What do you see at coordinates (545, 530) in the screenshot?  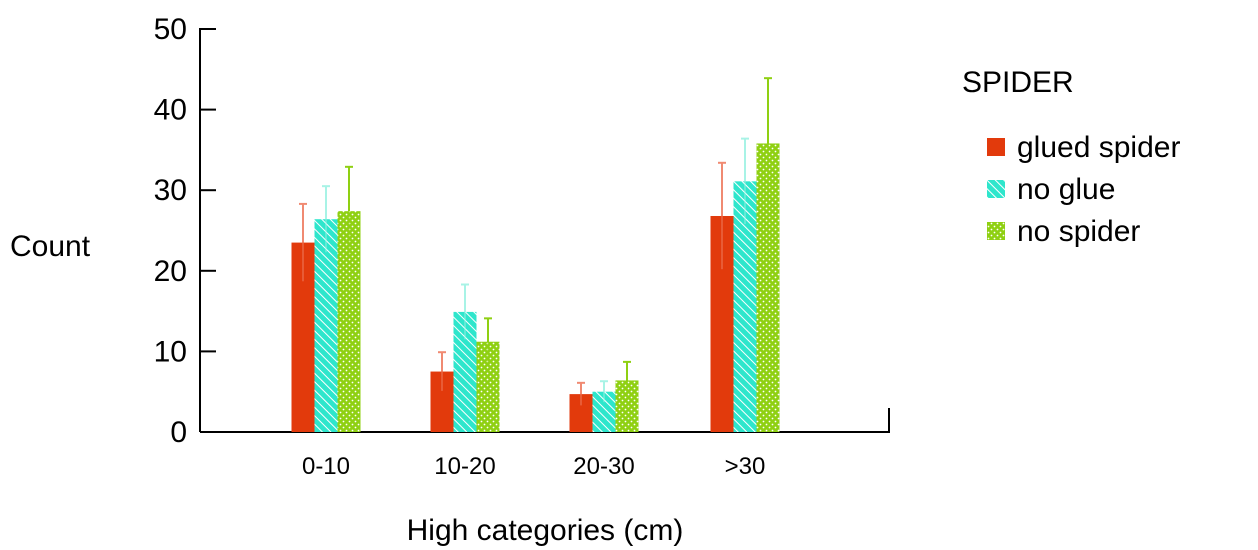 I see `x-axis-title: High categories (cm)` at bounding box center [545, 530].